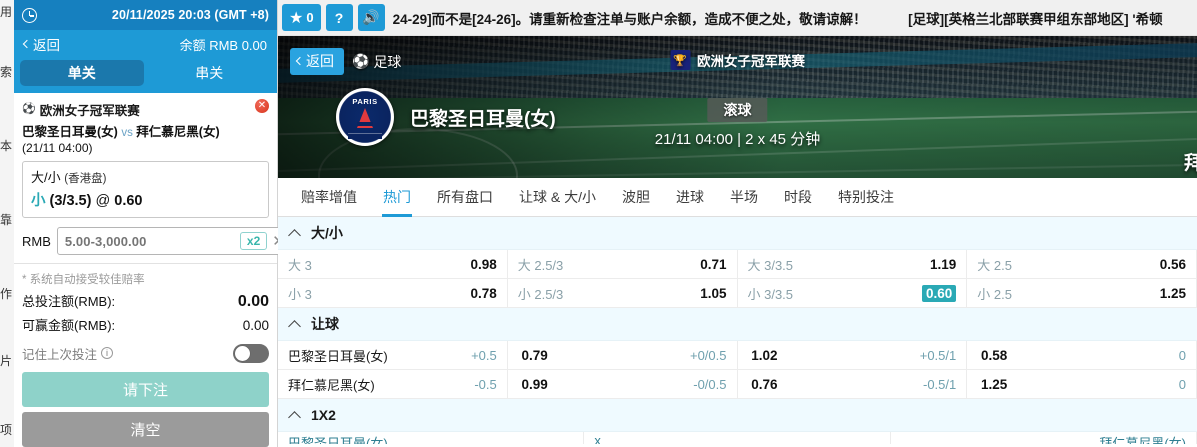  Describe the element at coordinates (417, 117) in the screenshot. I see `hero-home-team-block: PARIS 巴黎圣日耳曼(女)` at that location.